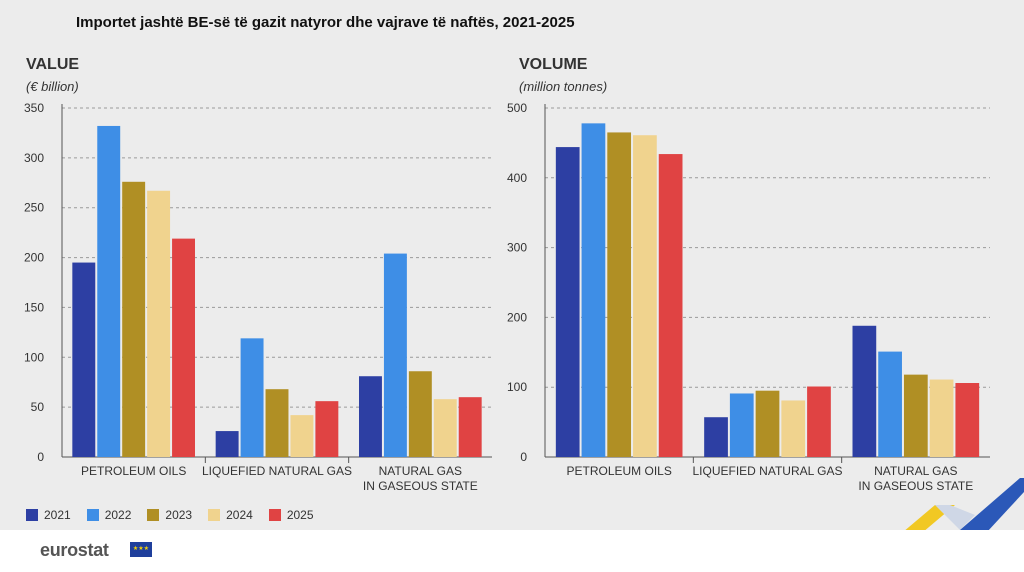 The width and height of the screenshot is (1024, 572). What do you see at coordinates (141, 549) in the screenshot?
I see `eu-flag-icon: ★★★` at bounding box center [141, 549].